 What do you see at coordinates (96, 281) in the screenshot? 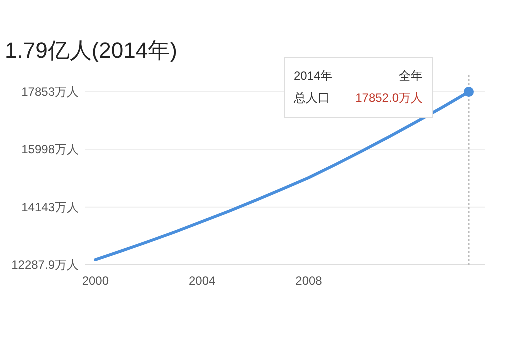
I see `x-tick-label: 2000` at bounding box center [96, 281].